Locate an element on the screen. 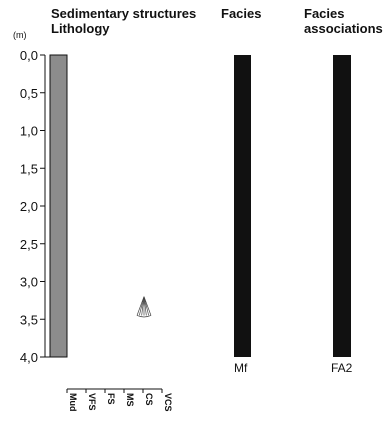 Image resolution: width=390 pixels, height=424 pixels. depth-unit-label: (m) is located at coordinates (20, 35).